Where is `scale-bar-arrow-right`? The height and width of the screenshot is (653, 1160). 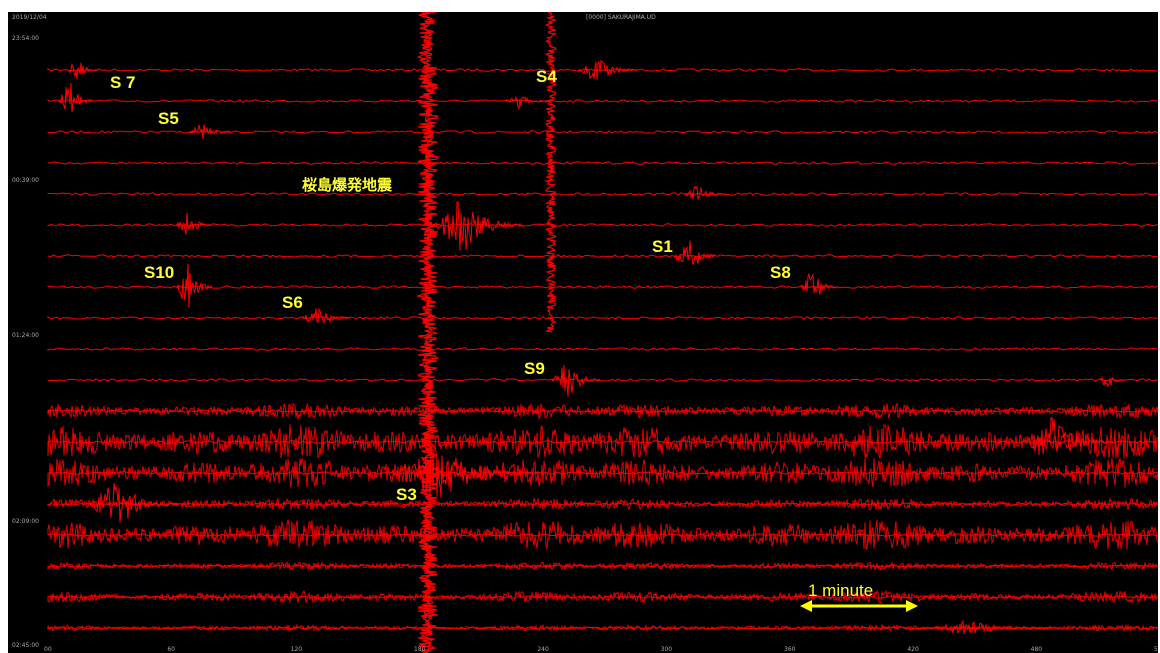 scale-bar-arrow-right is located at coordinates (912, 606).